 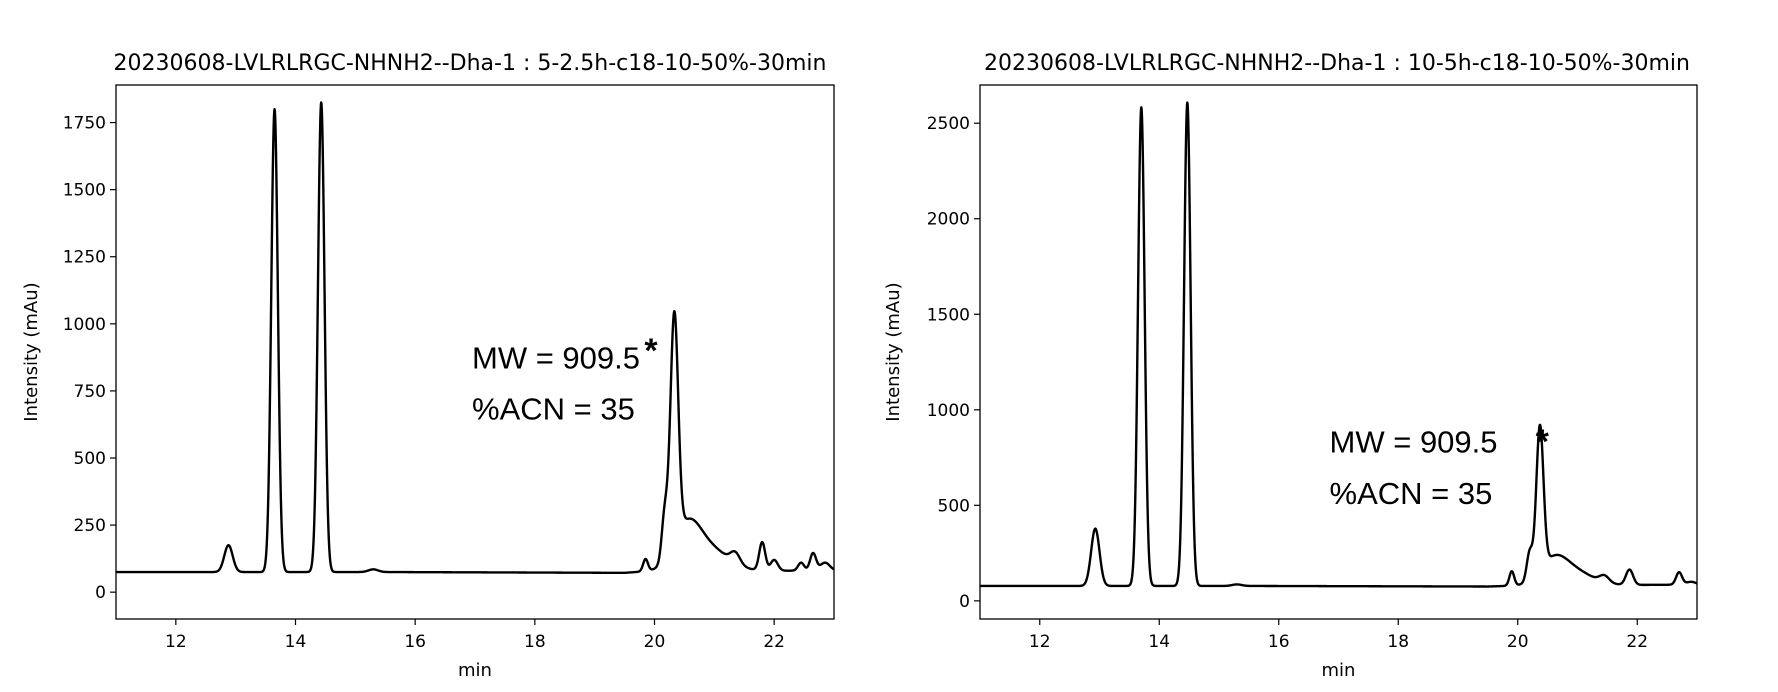 I want to click on y-tick-label: 750, so click(x=90, y=392).